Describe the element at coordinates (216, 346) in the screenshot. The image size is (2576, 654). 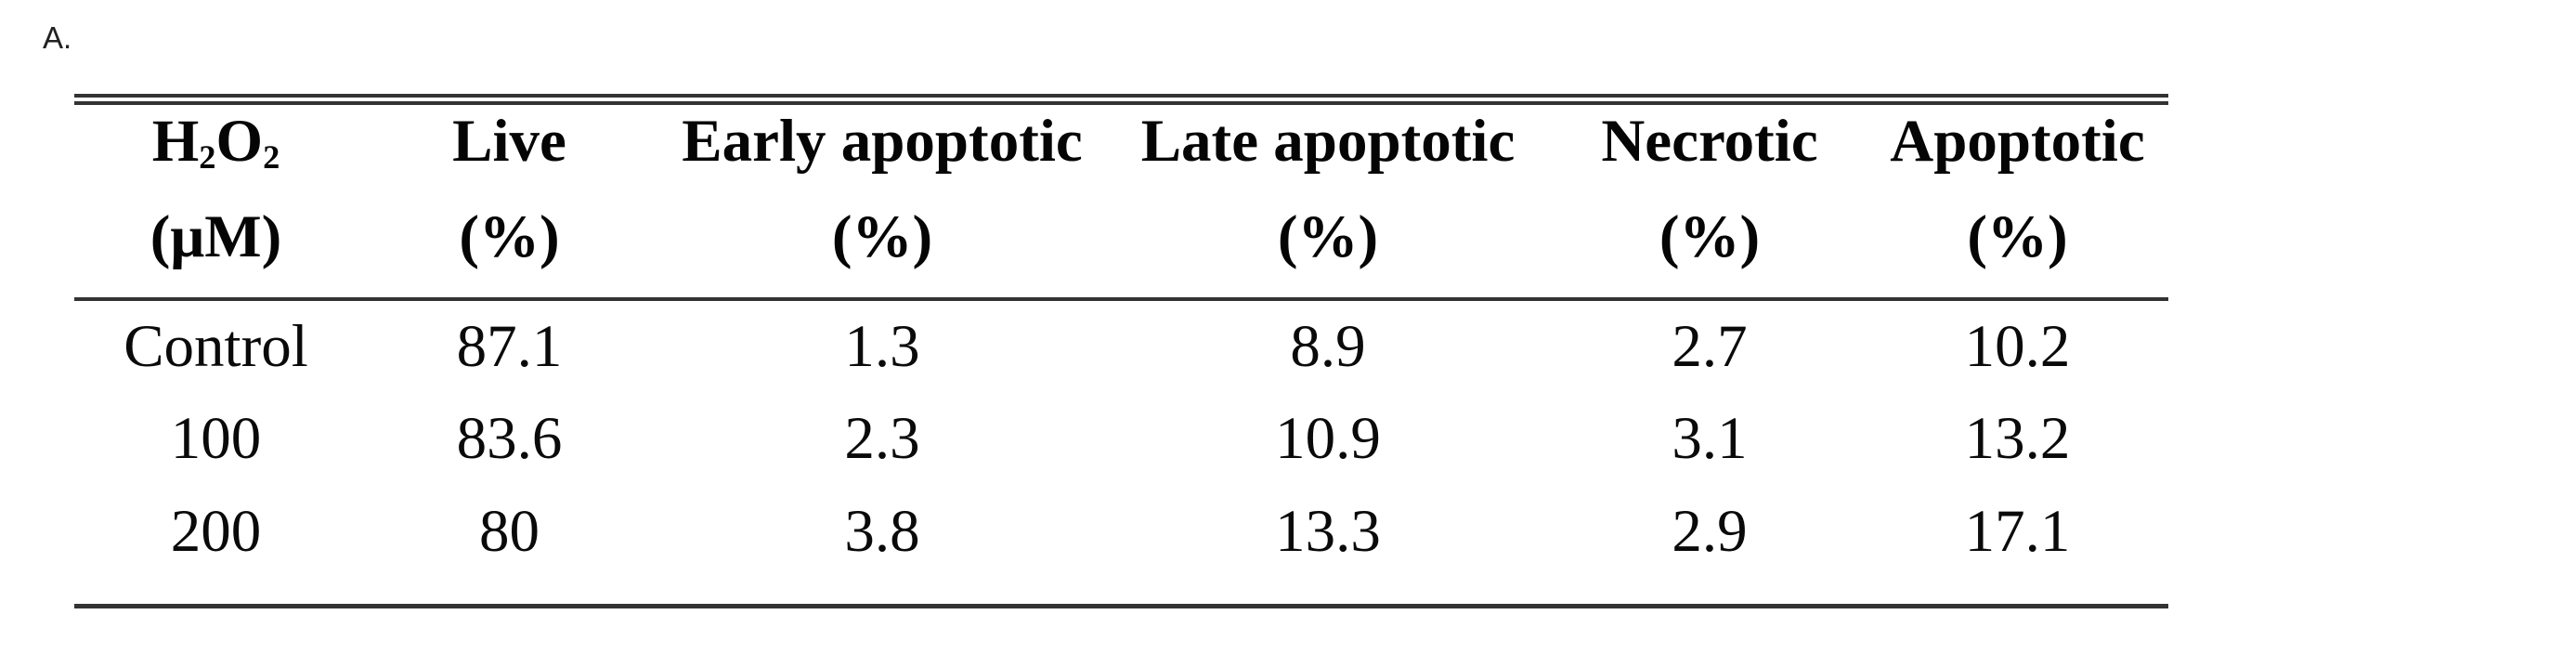
I see `row-label: Control` at that location.